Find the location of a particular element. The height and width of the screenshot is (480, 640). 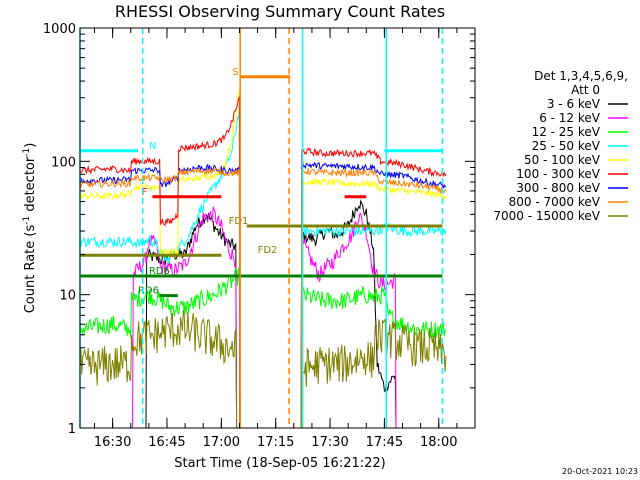

y-axis-label: Count Rate (s-1 detector-1) is located at coordinates (30, 228).